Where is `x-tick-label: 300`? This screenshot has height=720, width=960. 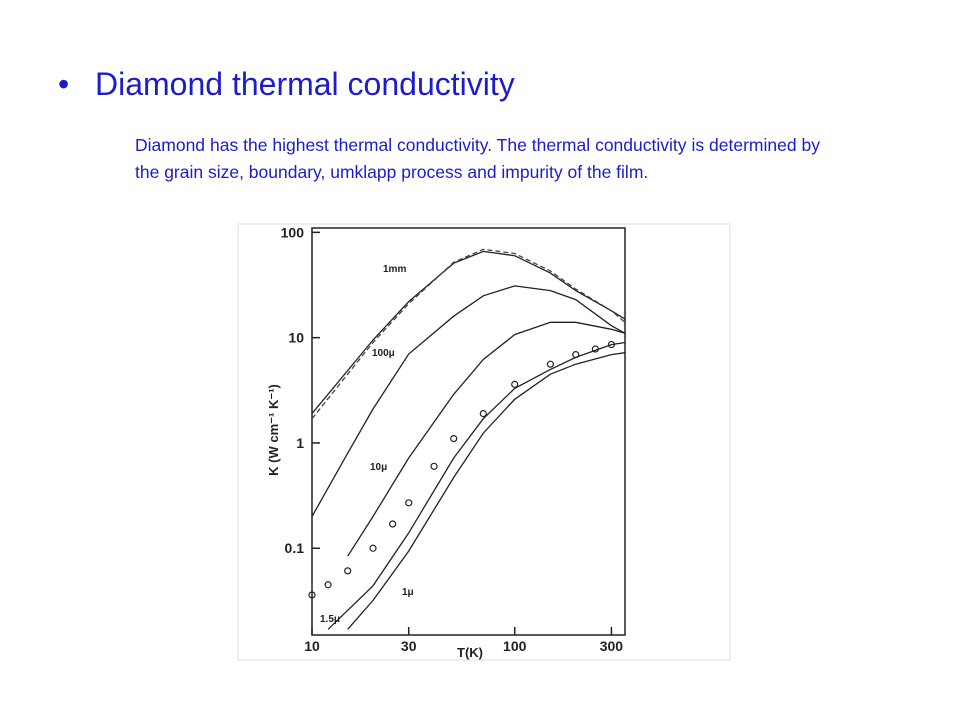
x-tick-label: 300 is located at coordinates (612, 646).